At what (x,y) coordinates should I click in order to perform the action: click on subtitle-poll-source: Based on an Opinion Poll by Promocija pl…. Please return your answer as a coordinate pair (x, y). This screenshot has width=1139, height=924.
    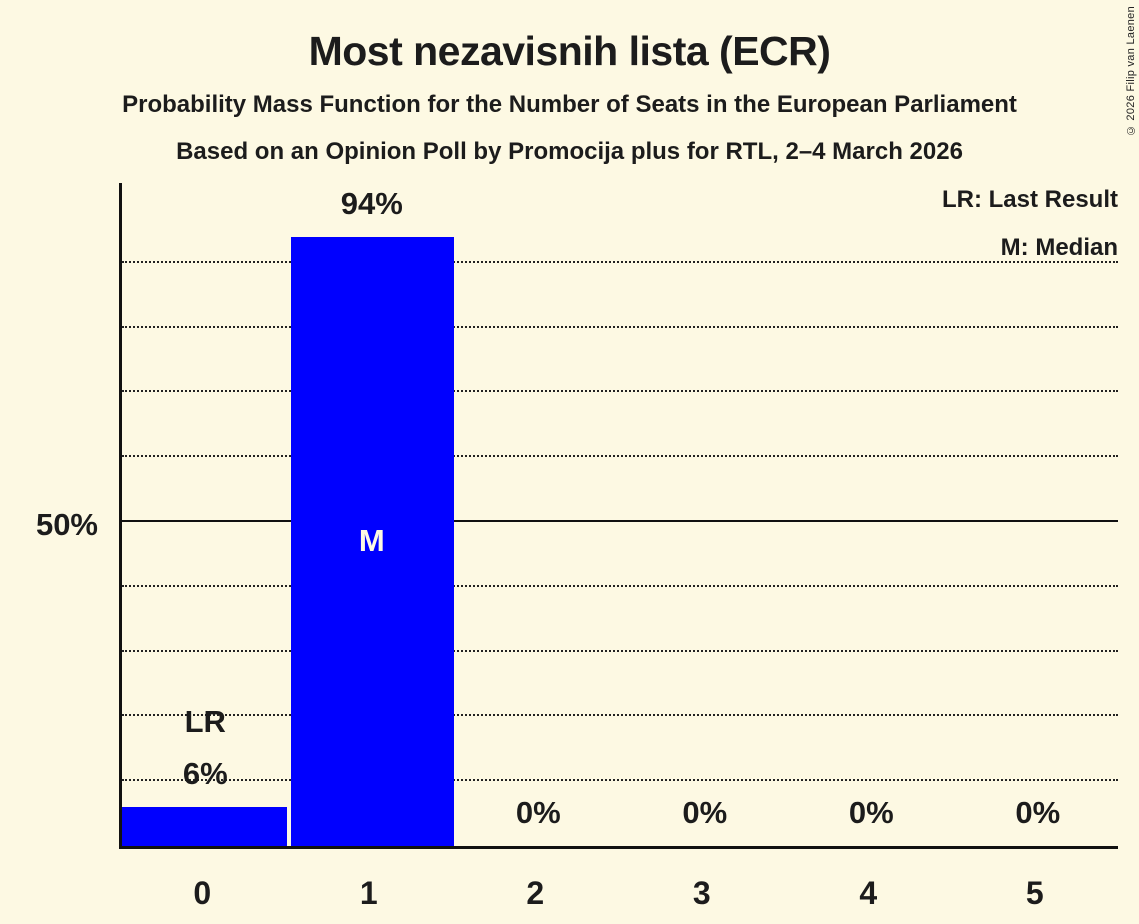
    Looking at the image, I should click on (569, 151).